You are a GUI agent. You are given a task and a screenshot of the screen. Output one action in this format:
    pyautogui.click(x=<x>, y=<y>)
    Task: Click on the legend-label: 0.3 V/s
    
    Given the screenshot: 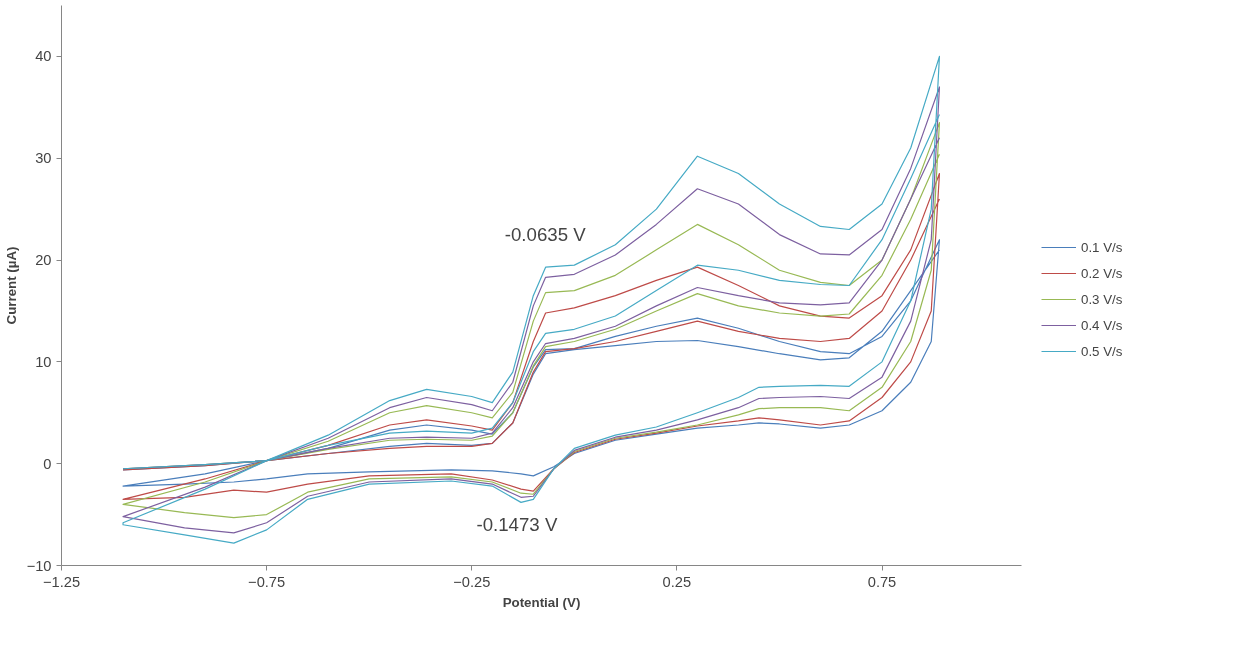 What is the action you would take?
    pyautogui.click(x=1102, y=299)
    